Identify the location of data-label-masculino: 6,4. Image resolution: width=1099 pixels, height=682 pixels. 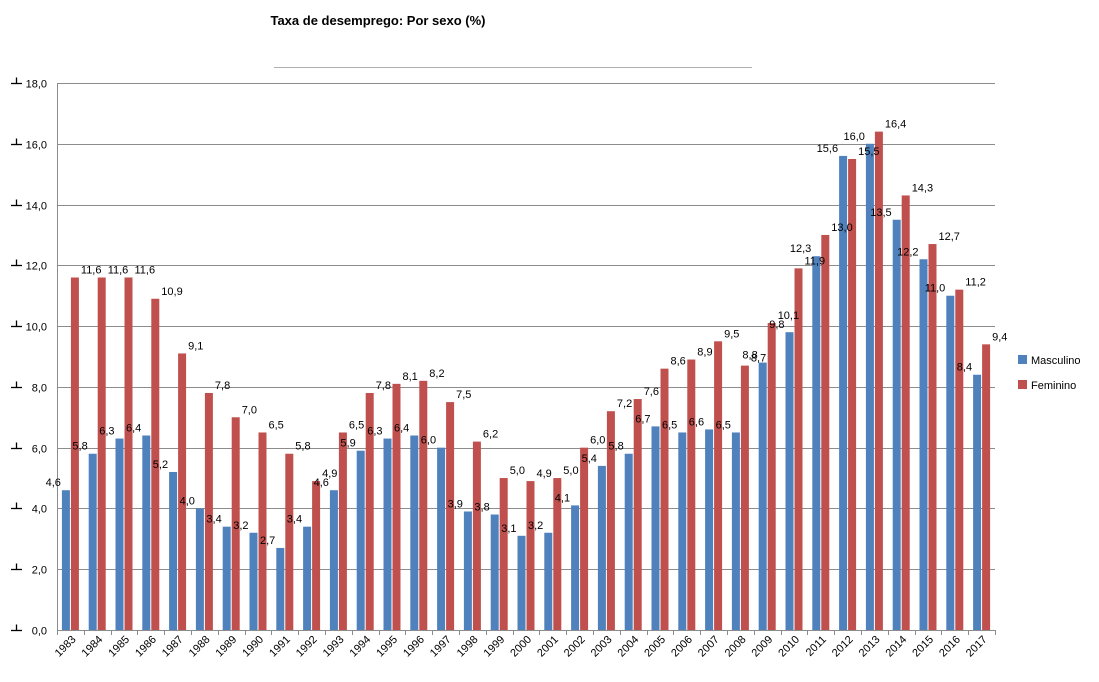
(133, 429).